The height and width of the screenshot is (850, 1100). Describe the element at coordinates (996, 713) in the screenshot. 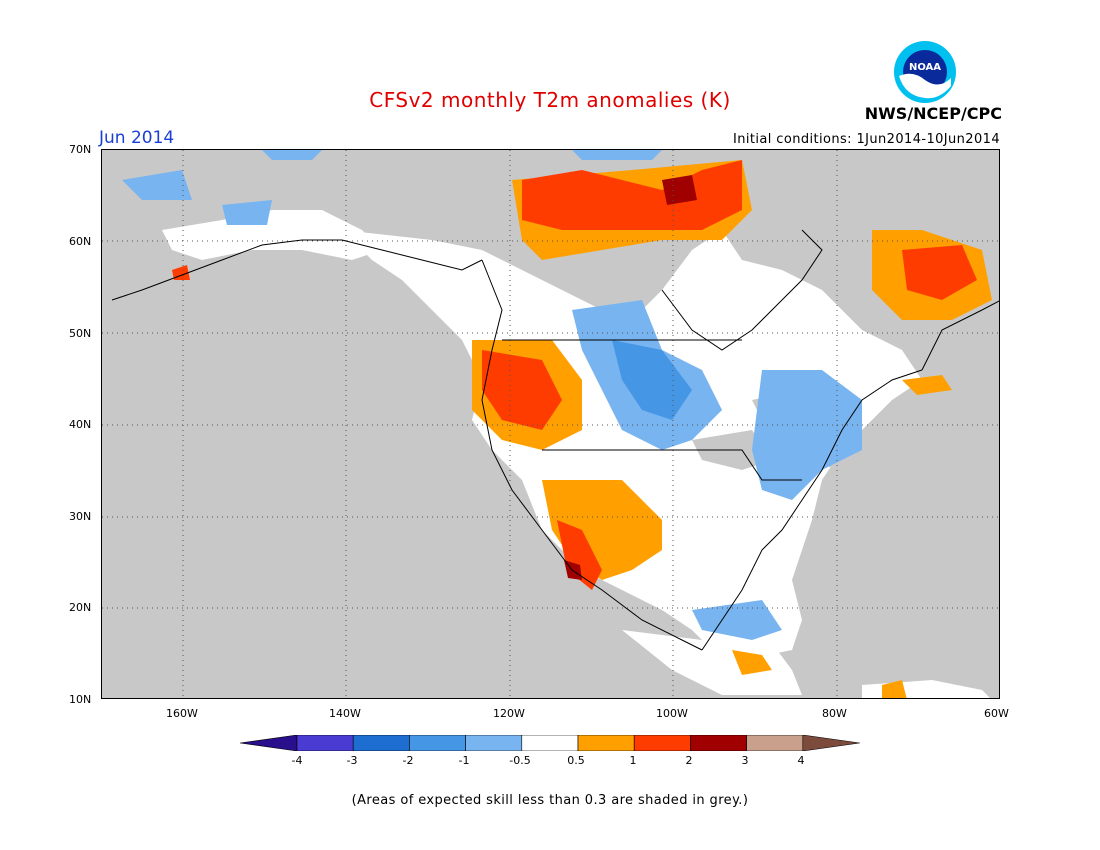

I see `lon-label: 60W` at that location.